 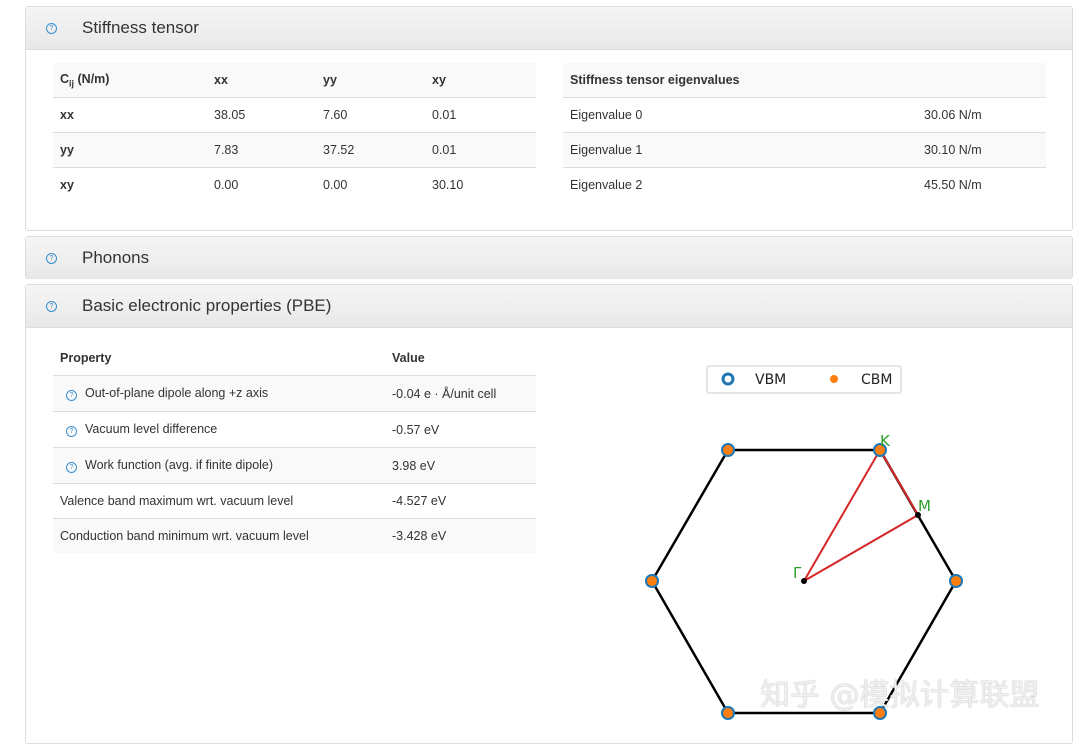 I want to click on phonons-header: ? Phonons, so click(x=549, y=258).